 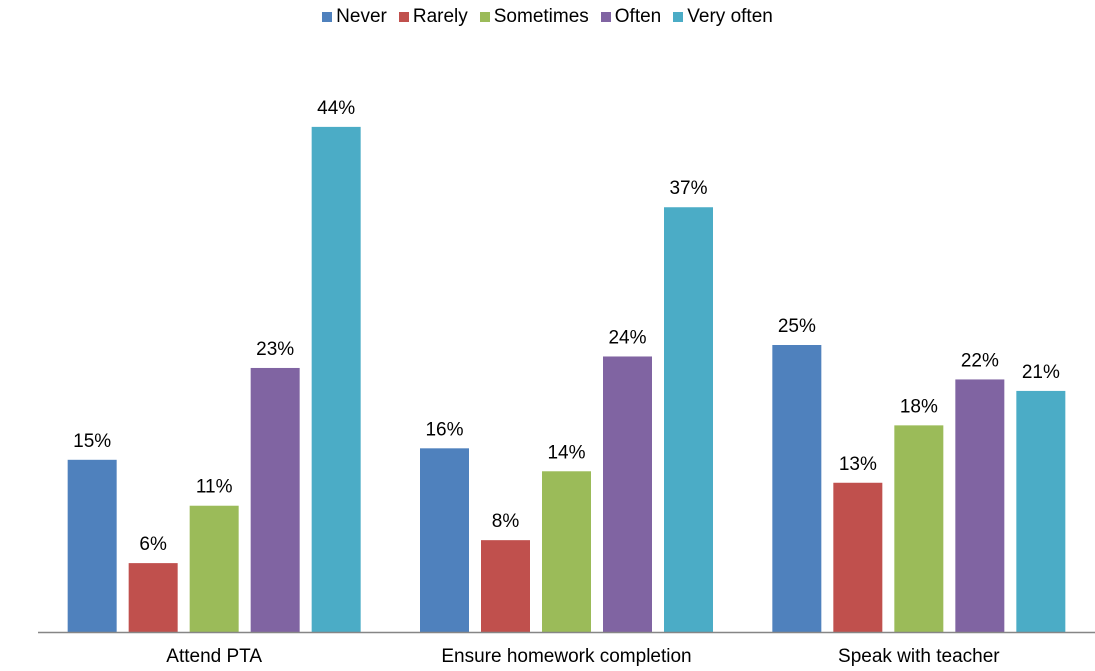 I want to click on legend-label: Sometimes, so click(x=541, y=16).